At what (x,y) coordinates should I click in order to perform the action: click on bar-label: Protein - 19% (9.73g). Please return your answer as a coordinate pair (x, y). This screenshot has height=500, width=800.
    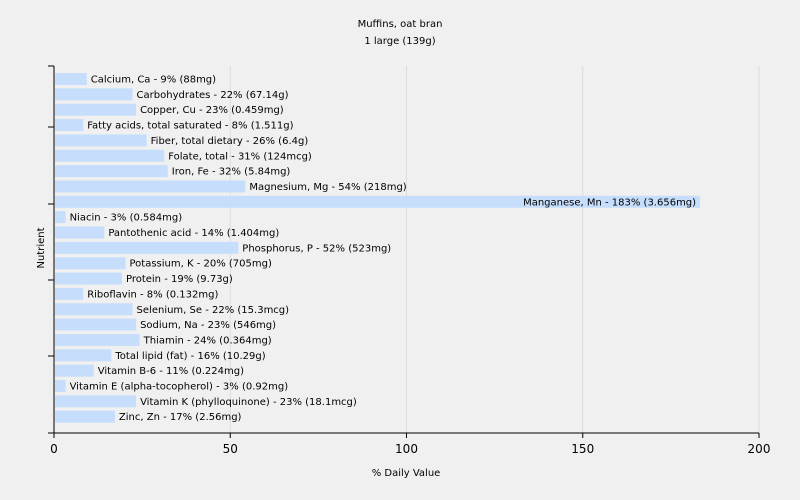
    Looking at the image, I should click on (179, 279).